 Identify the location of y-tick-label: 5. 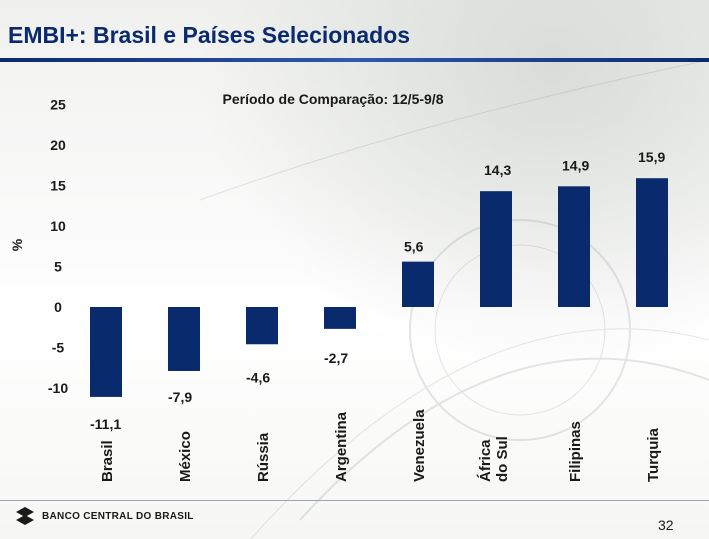
(58, 267).